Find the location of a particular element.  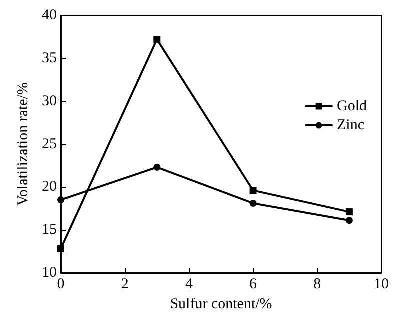

legend-label: Gold is located at coordinates (352, 106).